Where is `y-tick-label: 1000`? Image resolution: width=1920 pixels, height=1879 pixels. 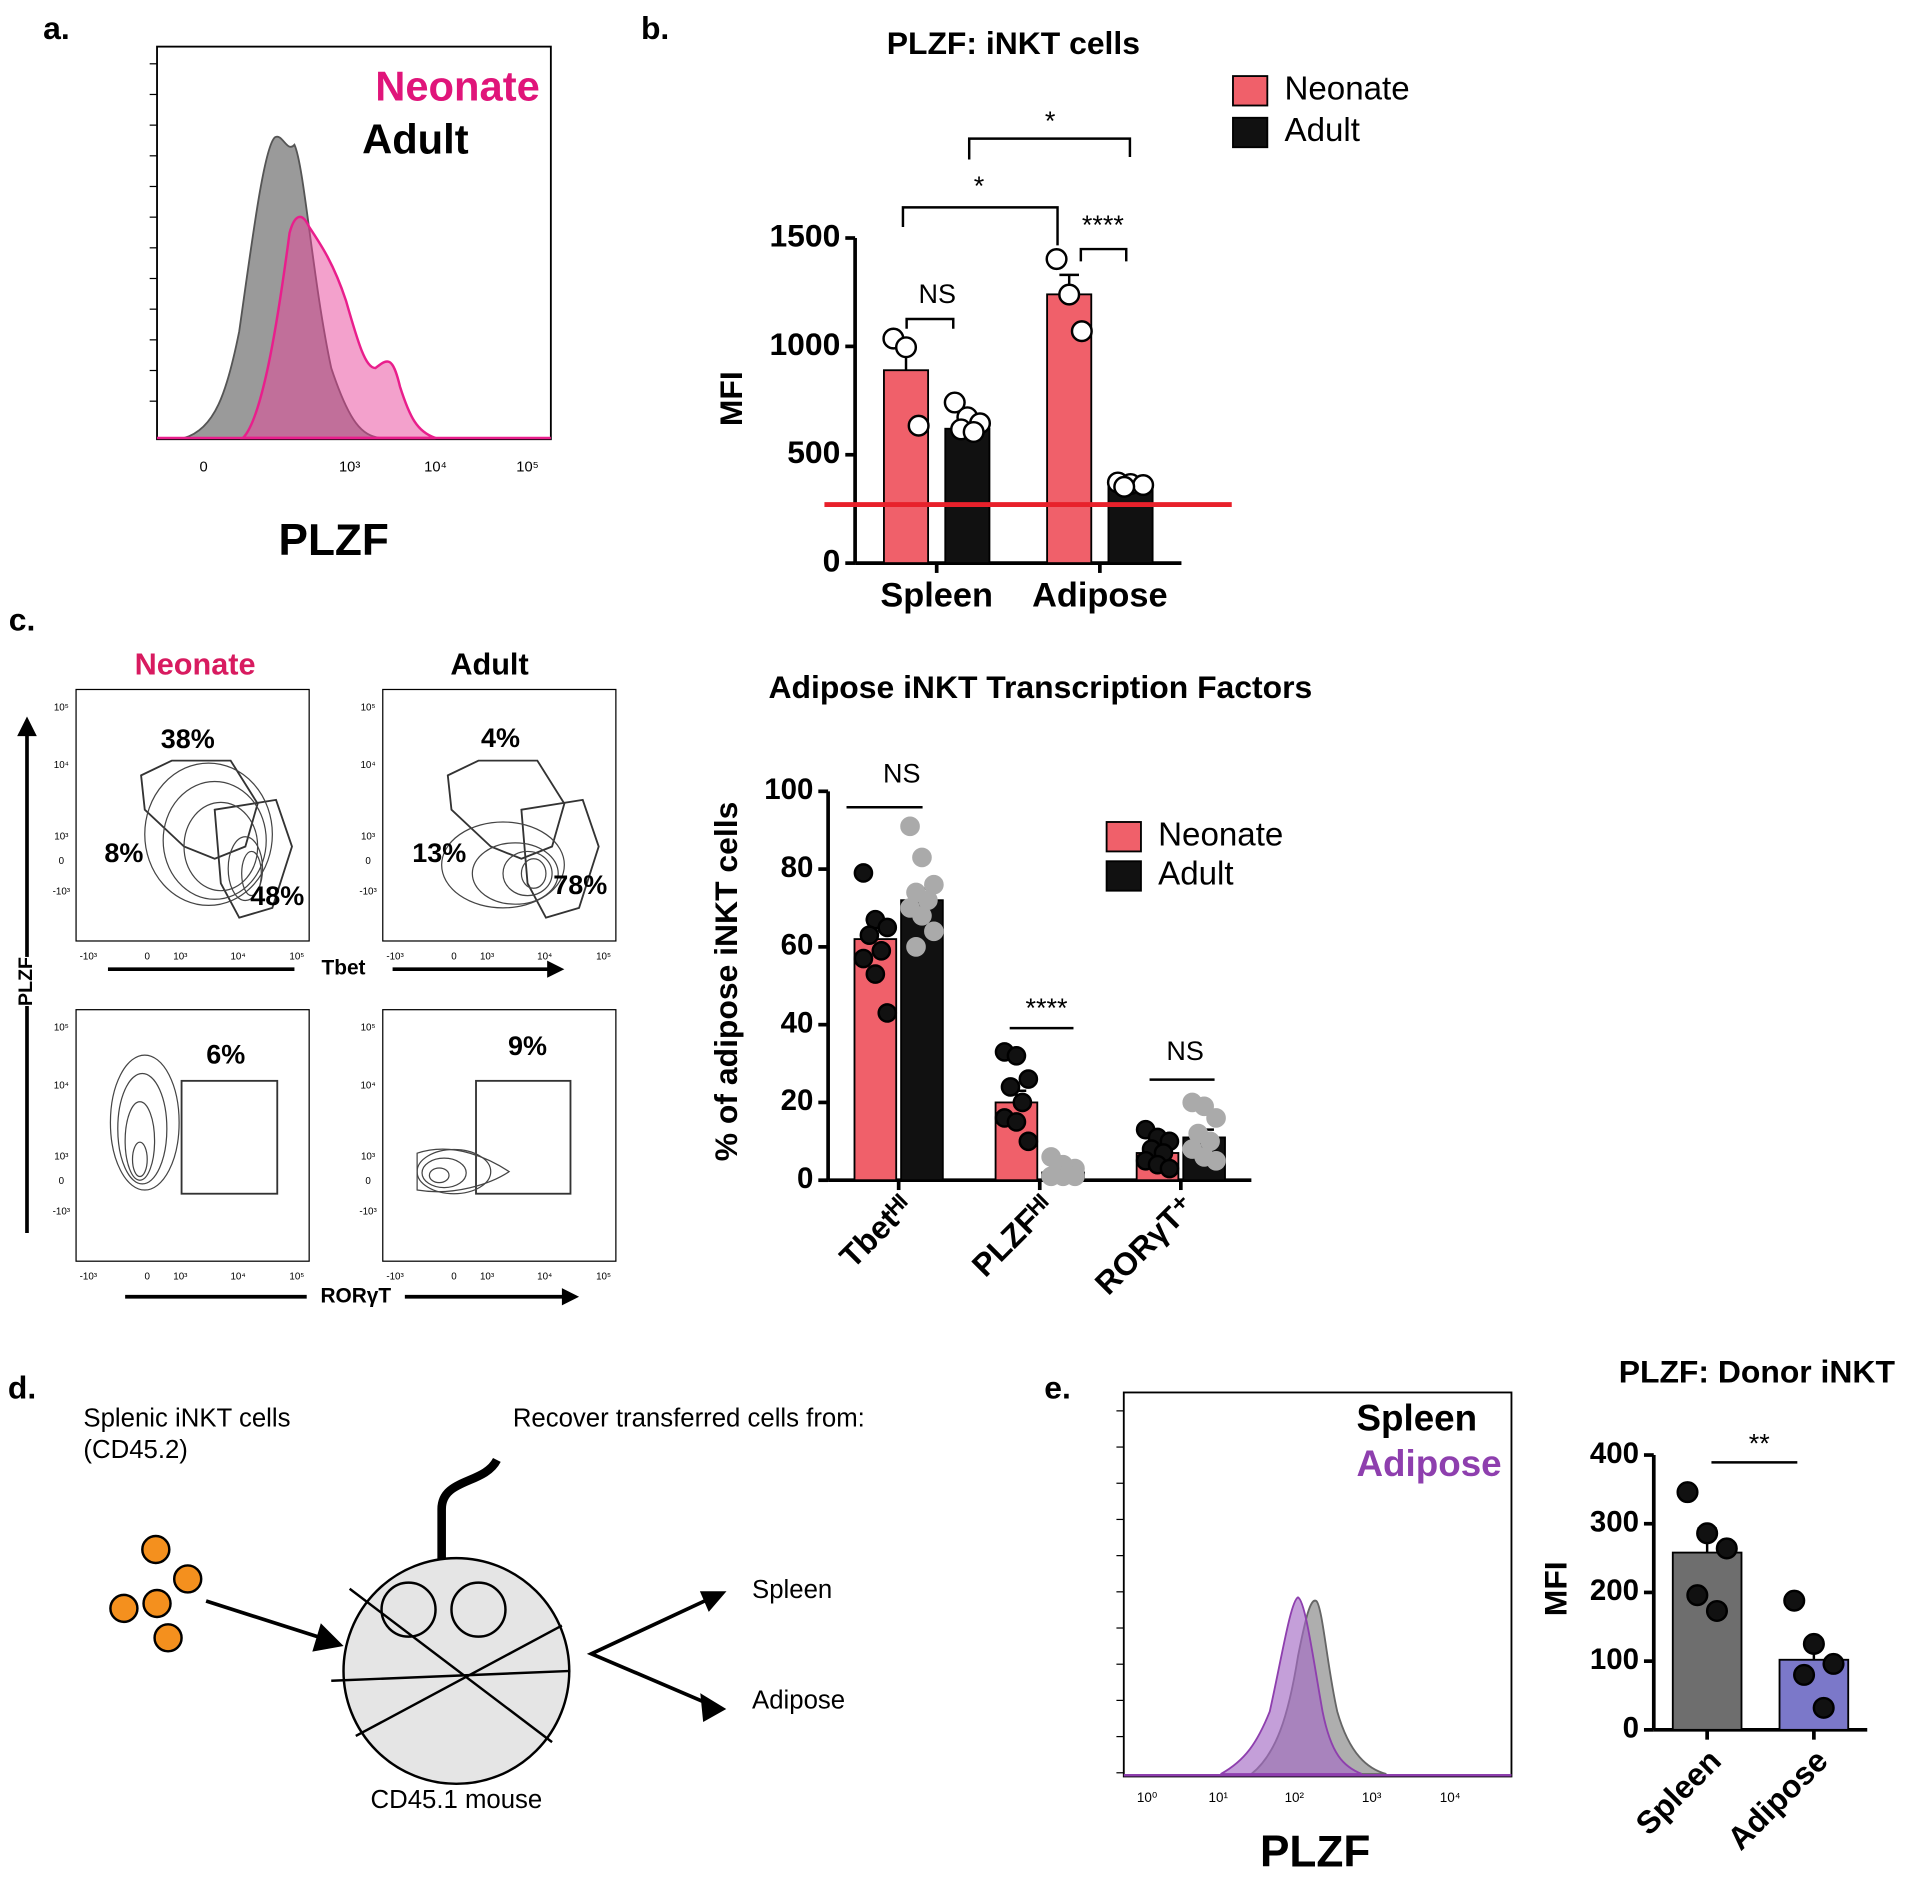
y-tick-label: 1000 is located at coordinates (804, 344).